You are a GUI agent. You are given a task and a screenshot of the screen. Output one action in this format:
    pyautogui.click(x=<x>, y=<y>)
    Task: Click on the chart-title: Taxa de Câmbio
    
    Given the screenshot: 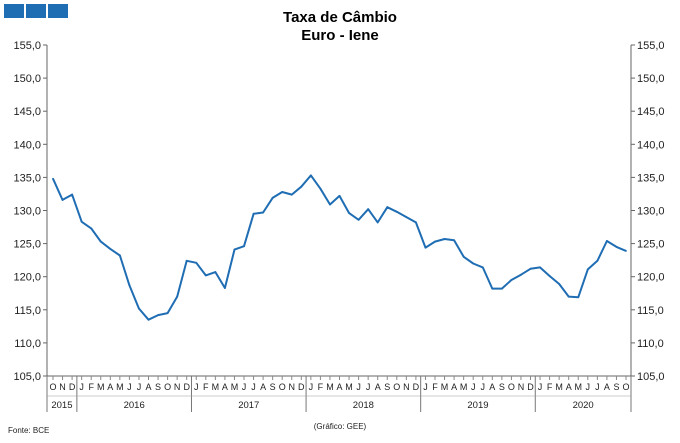 What is the action you would take?
    pyautogui.click(x=340, y=17)
    